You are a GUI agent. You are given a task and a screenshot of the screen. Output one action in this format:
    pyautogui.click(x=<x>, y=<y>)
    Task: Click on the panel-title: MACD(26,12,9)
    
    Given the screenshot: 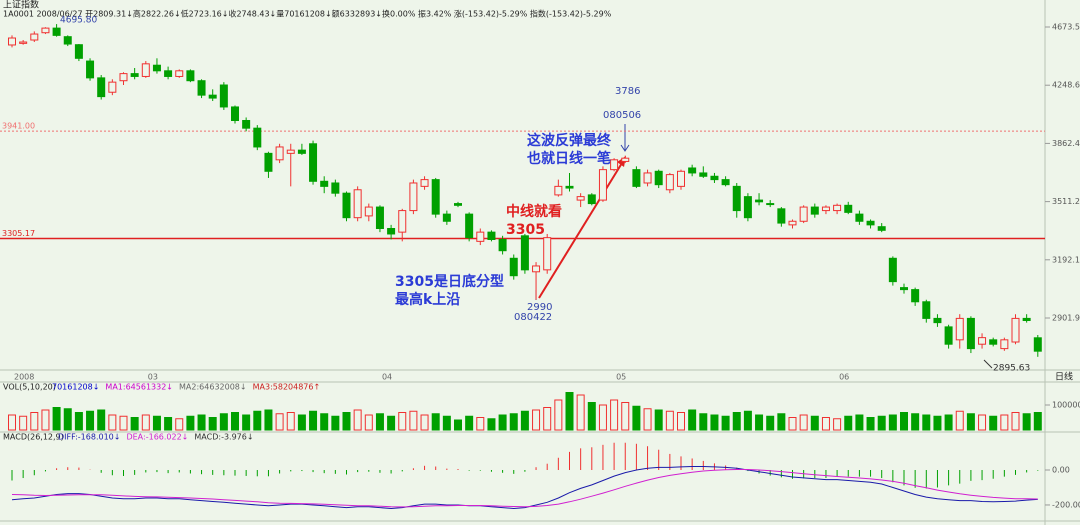 What is the action you would take?
    pyautogui.click(x=33, y=437)
    